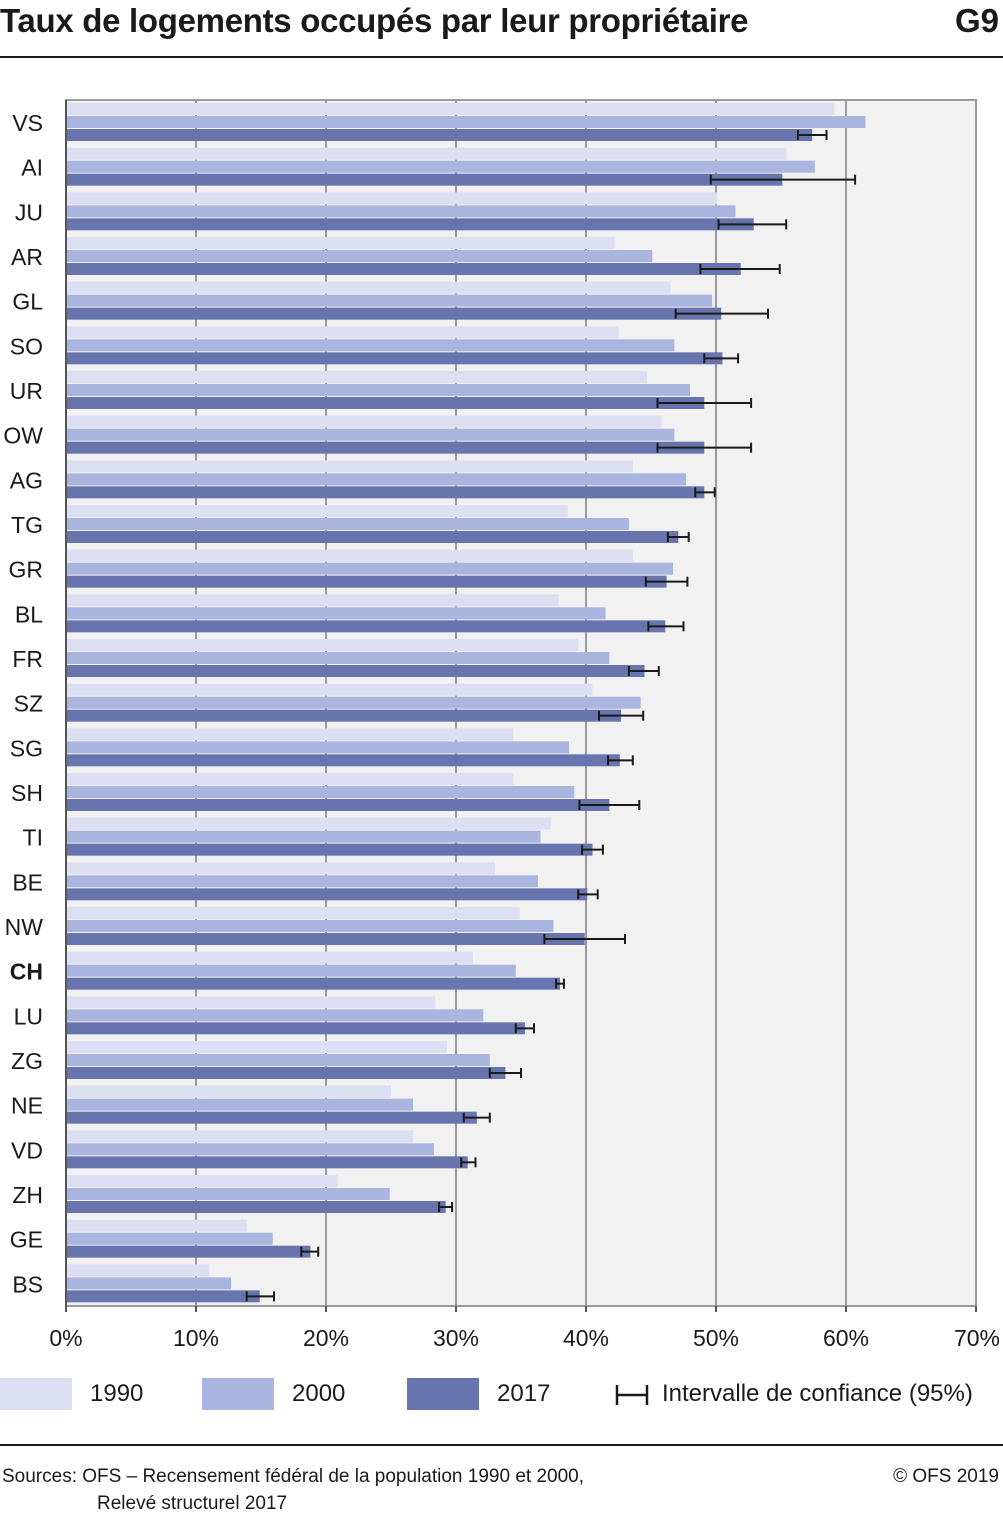 This screenshot has width=1003, height=1520. I want to click on bar-ge-2000, so click(169, 1238).